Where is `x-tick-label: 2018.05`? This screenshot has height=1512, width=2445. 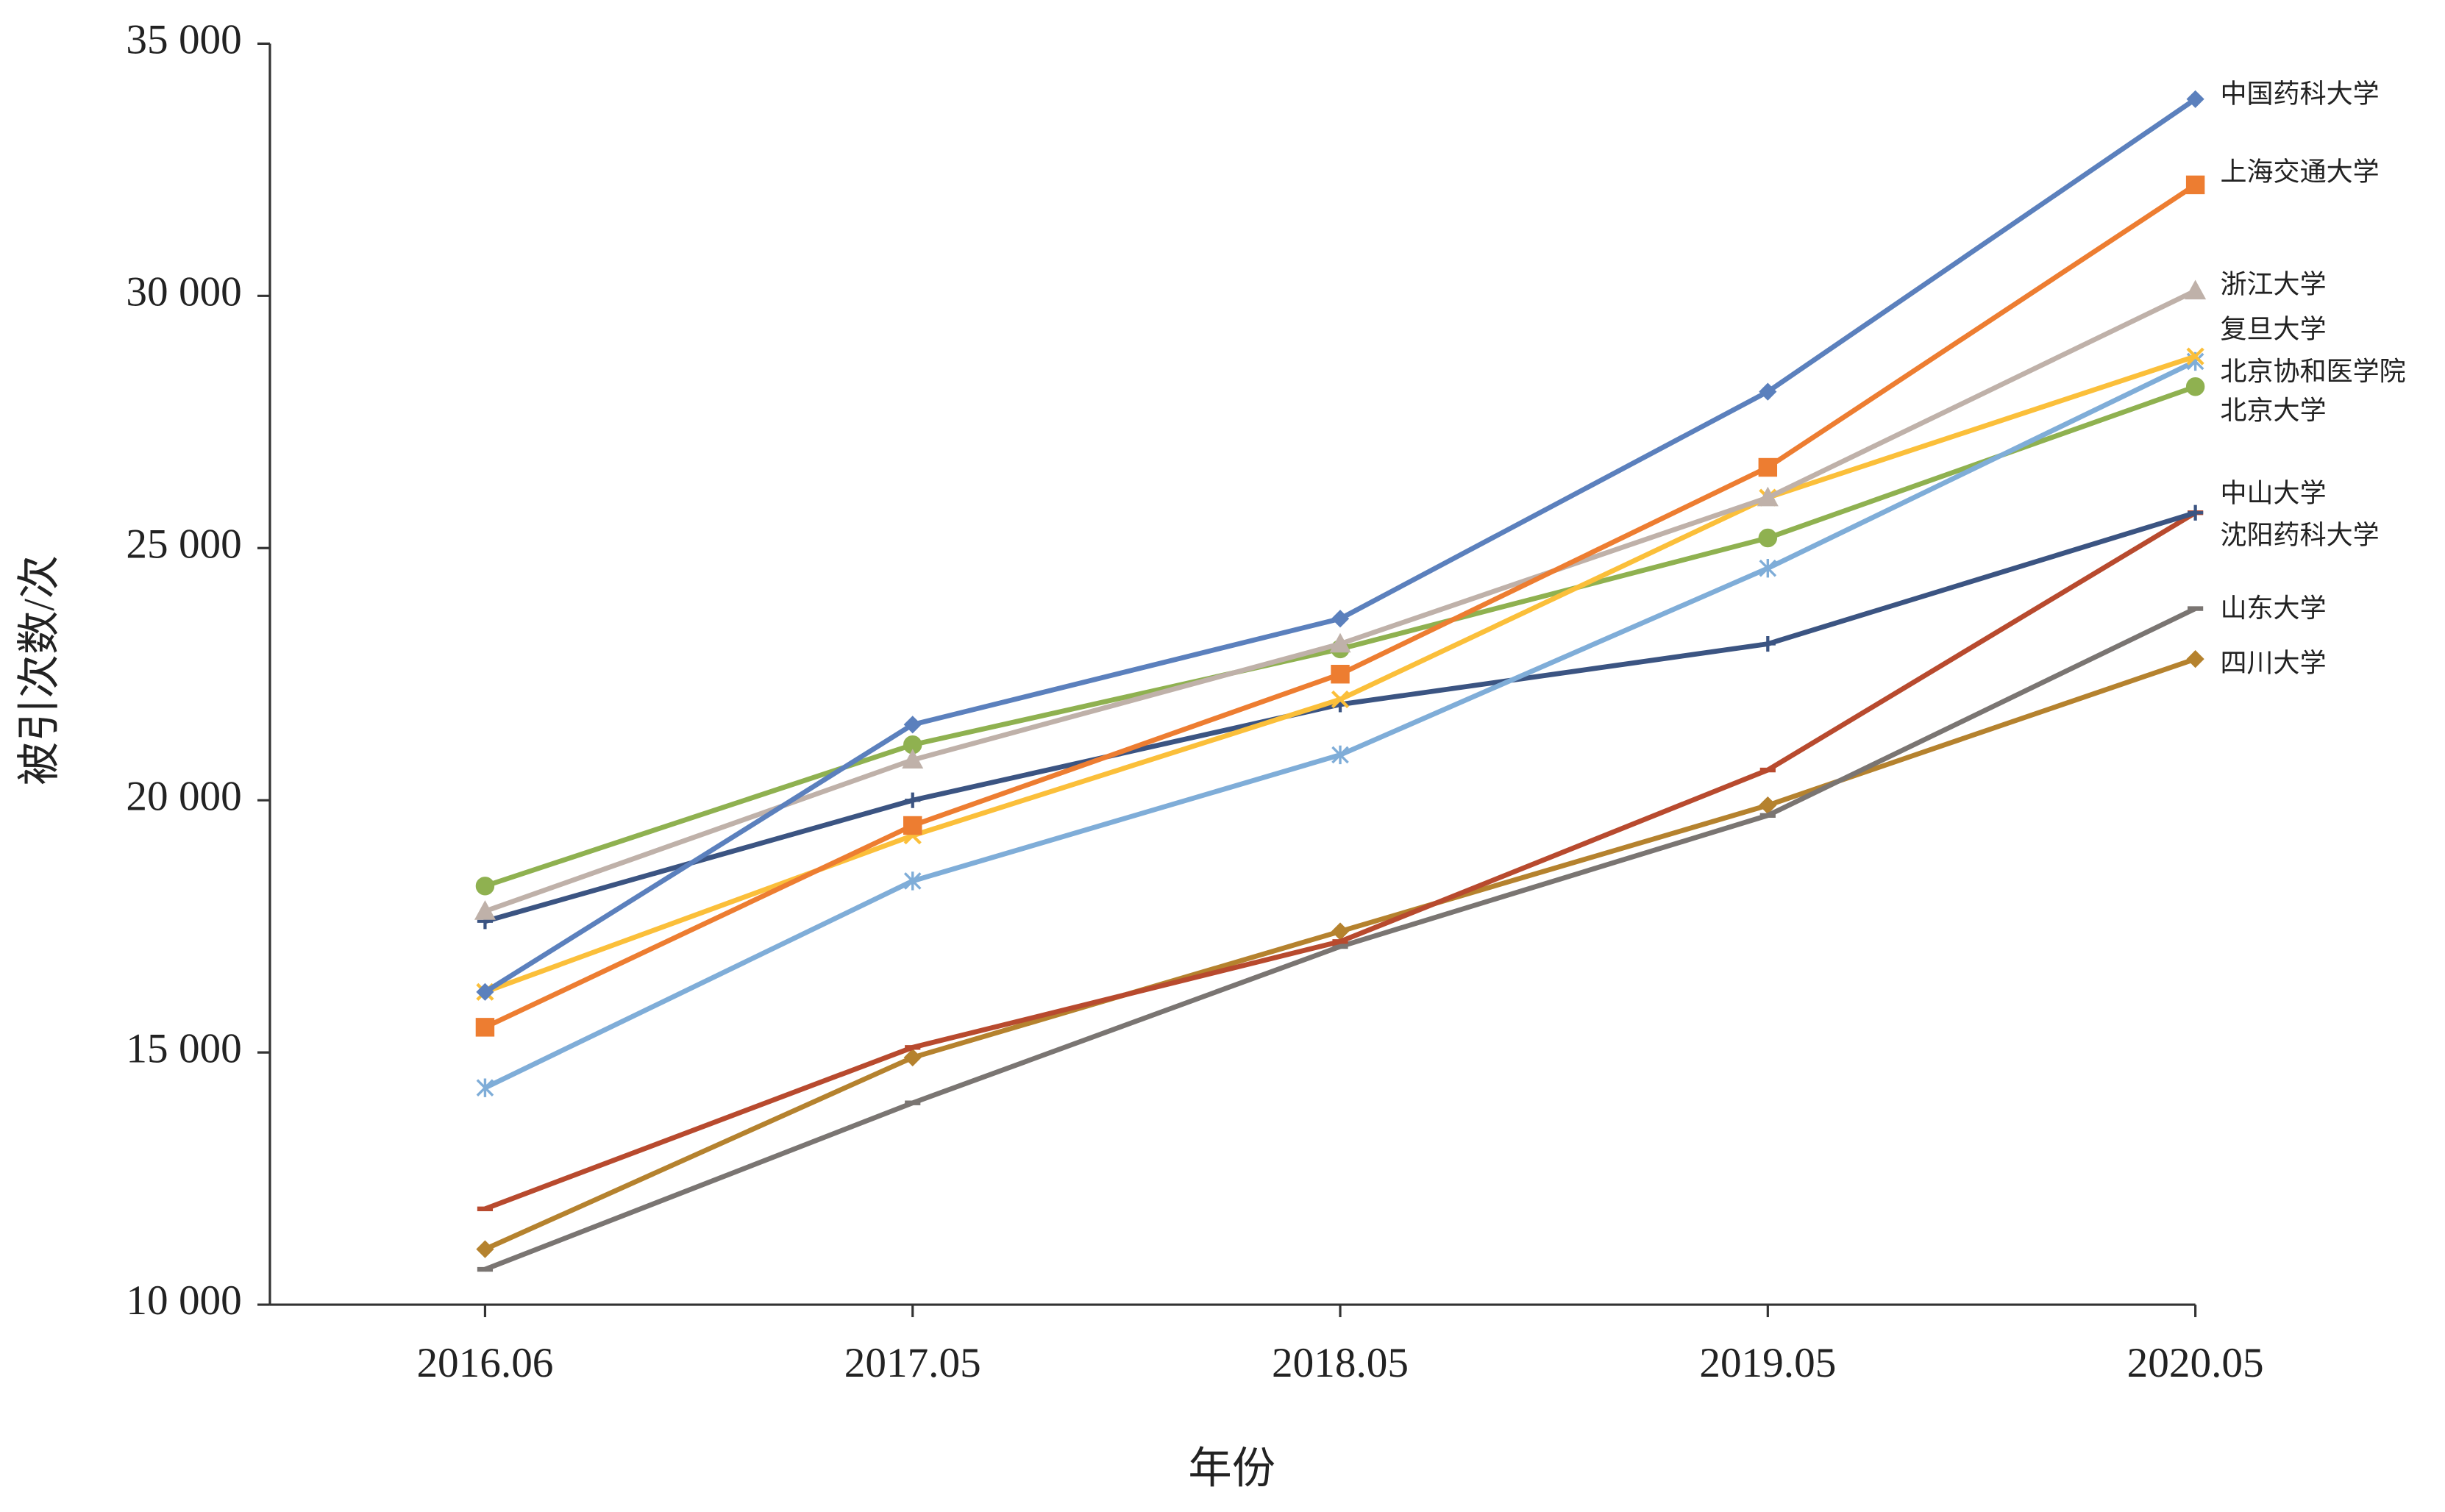 x-tick-label: 2018.05 is located at coordinates (1340, 1363).